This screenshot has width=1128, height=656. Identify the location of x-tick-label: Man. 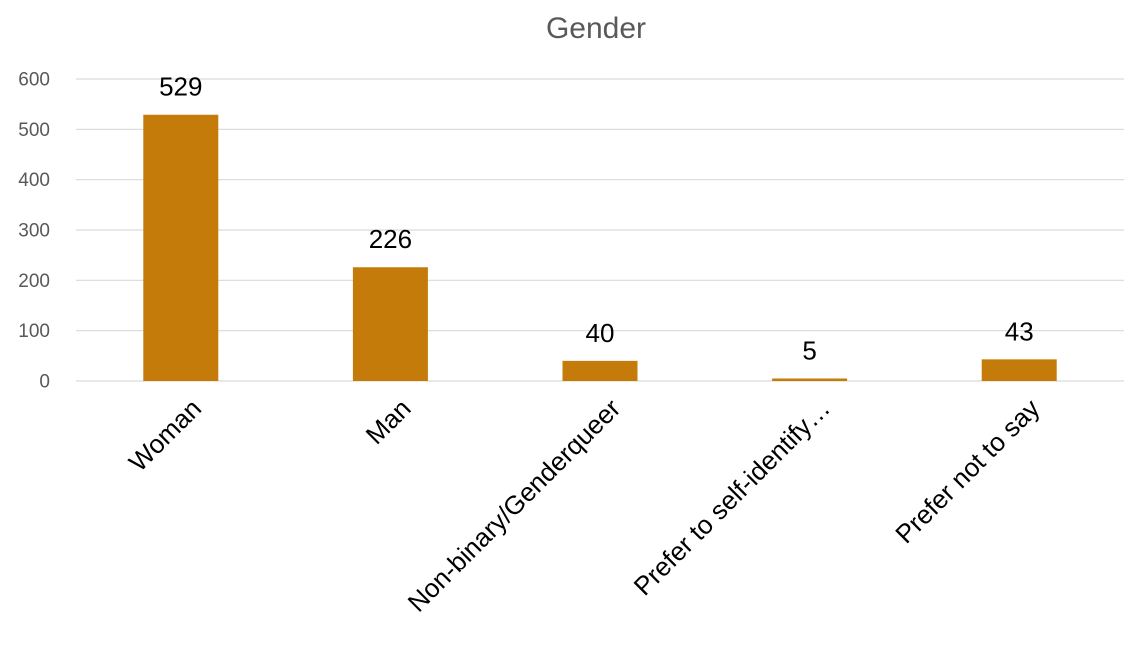
(388, 421).